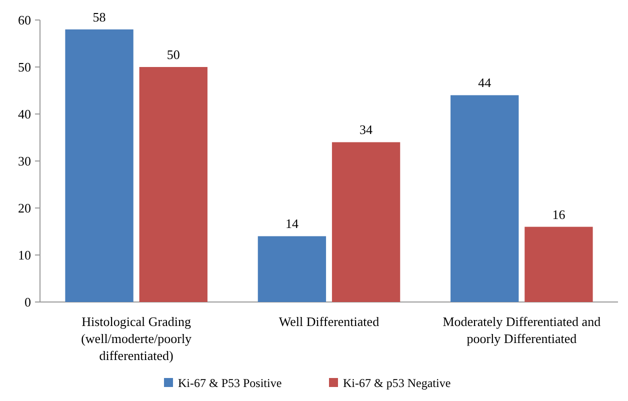 This screenshot has height=401, width=628. Describe the element at coordinates (173, 54) in the screenshot. I see `data-label: 50` at that location.